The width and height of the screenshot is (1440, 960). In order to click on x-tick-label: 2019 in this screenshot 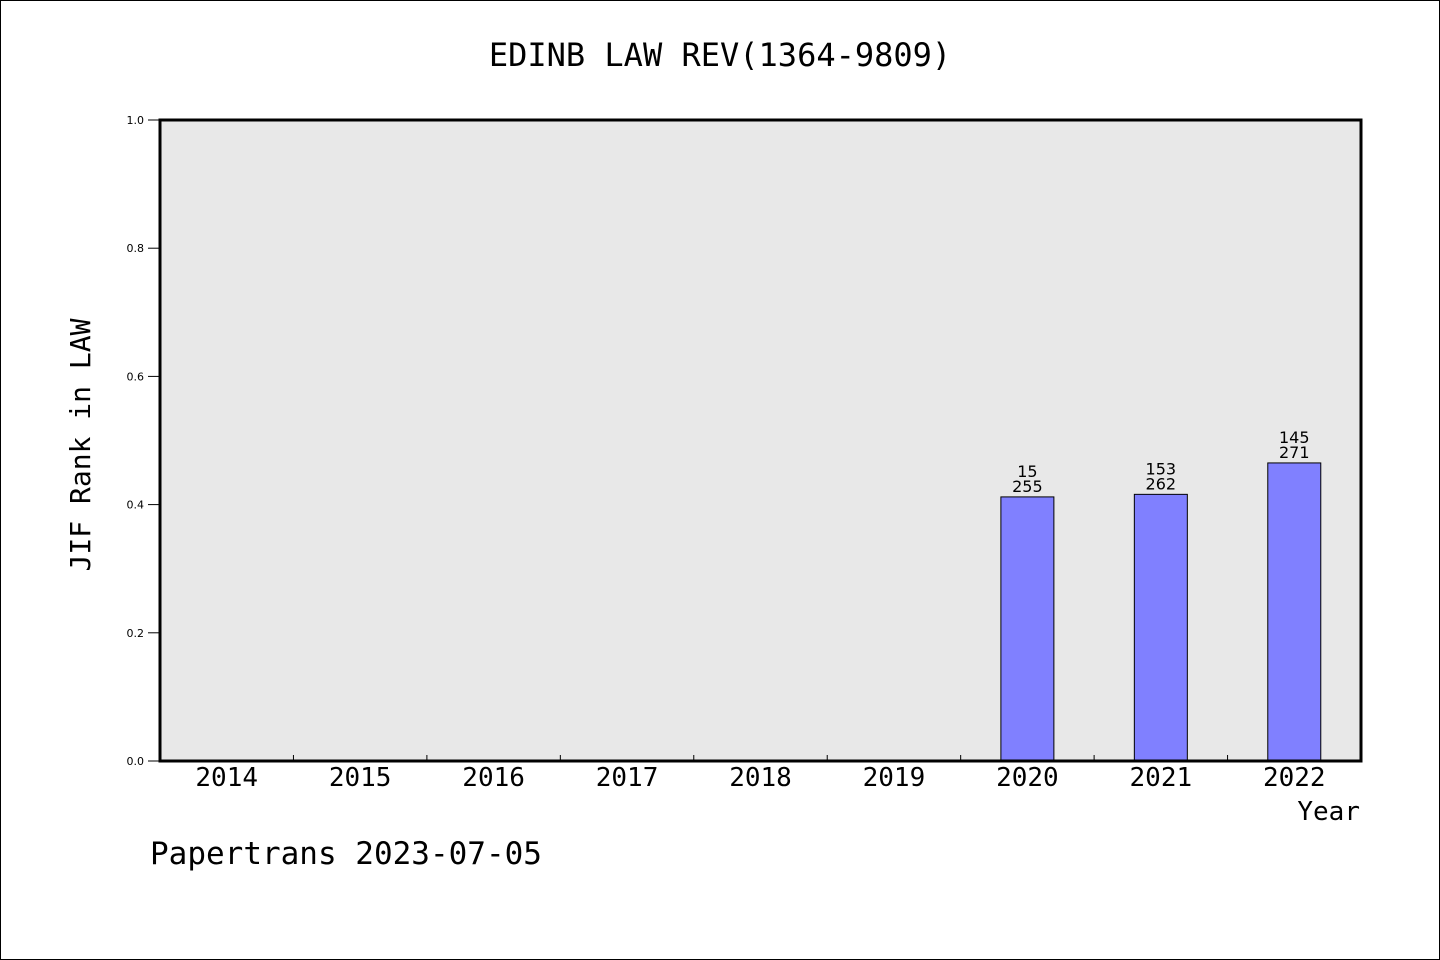, I will do `click(894, 778)`.